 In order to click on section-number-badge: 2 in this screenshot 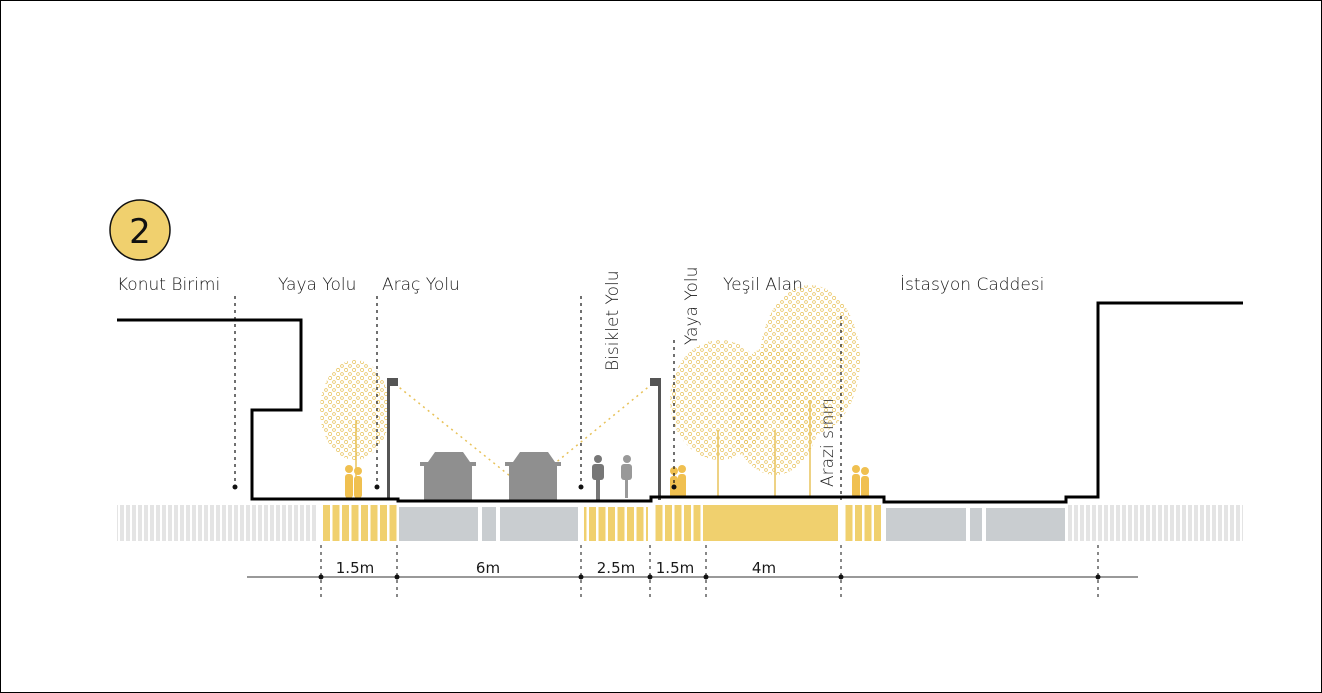, I will do `click(140, 230)`.